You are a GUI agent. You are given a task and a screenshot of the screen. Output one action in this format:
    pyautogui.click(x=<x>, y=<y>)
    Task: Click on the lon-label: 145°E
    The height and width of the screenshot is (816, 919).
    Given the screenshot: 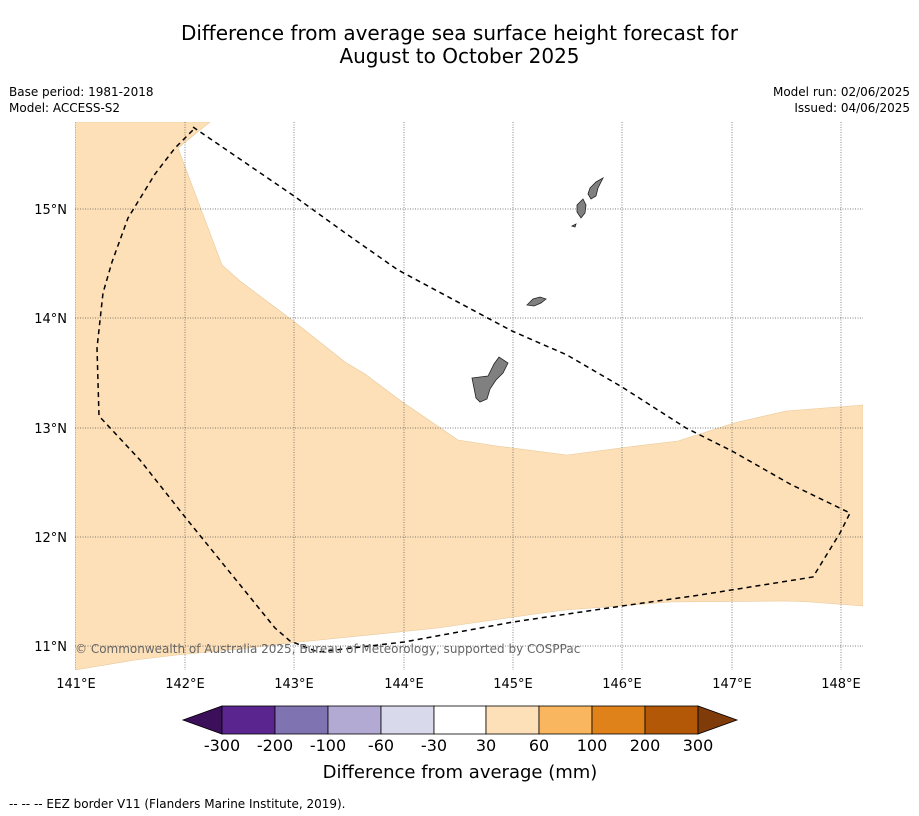 What is the action you would take?
    pyautogui.click(x=513, y=684)
    